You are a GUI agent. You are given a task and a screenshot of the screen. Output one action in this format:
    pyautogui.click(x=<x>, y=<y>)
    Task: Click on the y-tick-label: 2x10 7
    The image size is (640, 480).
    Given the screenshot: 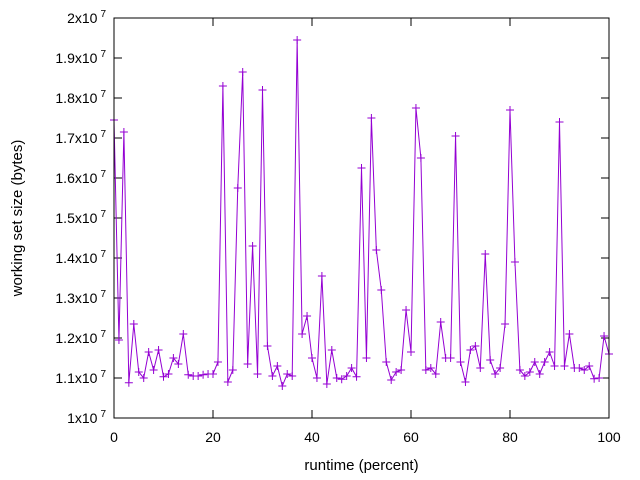 What is the action you would take?
    pyautogui.click(x=86, y=17)
    